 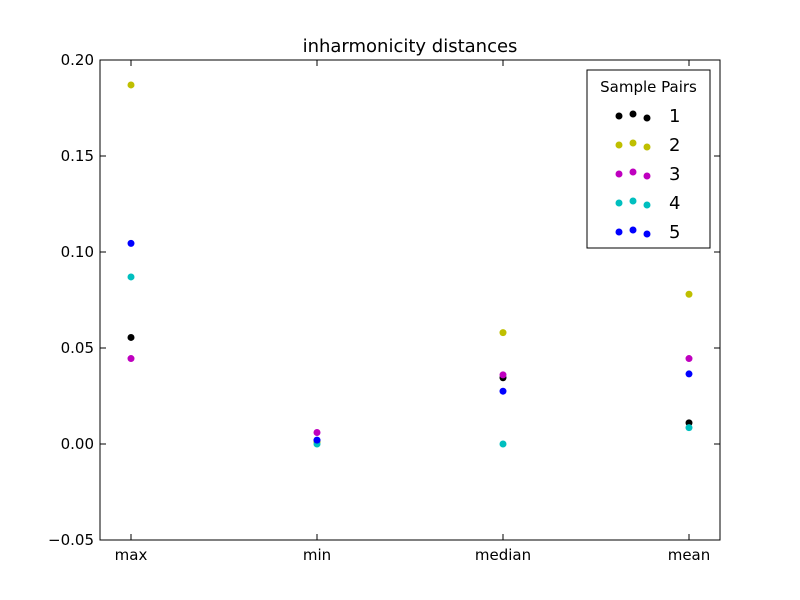 What do you see at coordinates (77, 444) in the screenshot?
I see `y-tick-label: 0.00` at bounding box center [77, 444].